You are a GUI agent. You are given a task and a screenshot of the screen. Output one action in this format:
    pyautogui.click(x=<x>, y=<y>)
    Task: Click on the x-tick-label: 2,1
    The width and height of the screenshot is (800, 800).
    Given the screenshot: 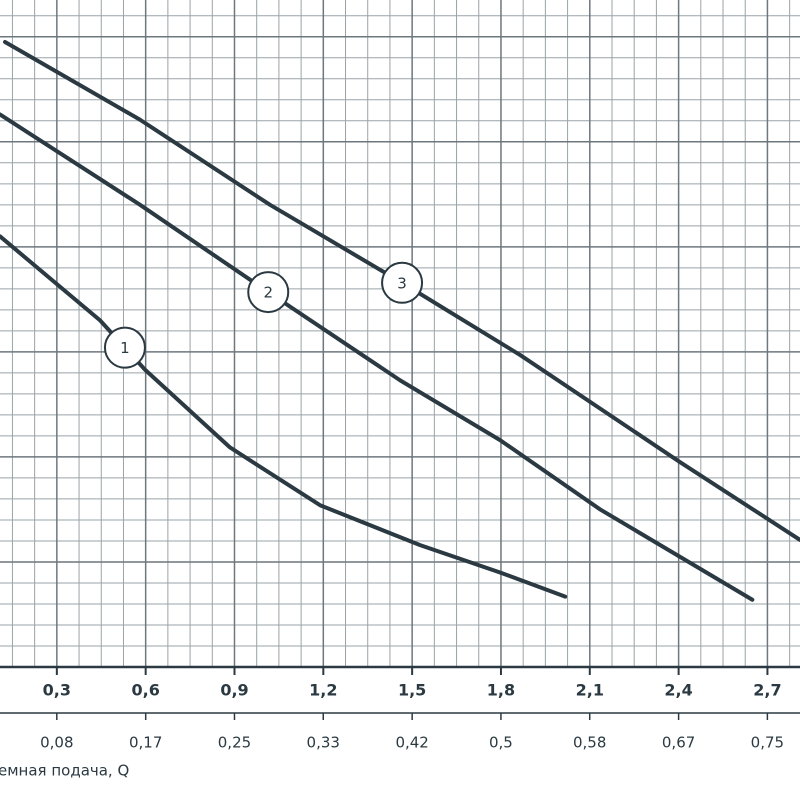 What is the action you would take?
    pyautogui.click(x=590, y=690)
    